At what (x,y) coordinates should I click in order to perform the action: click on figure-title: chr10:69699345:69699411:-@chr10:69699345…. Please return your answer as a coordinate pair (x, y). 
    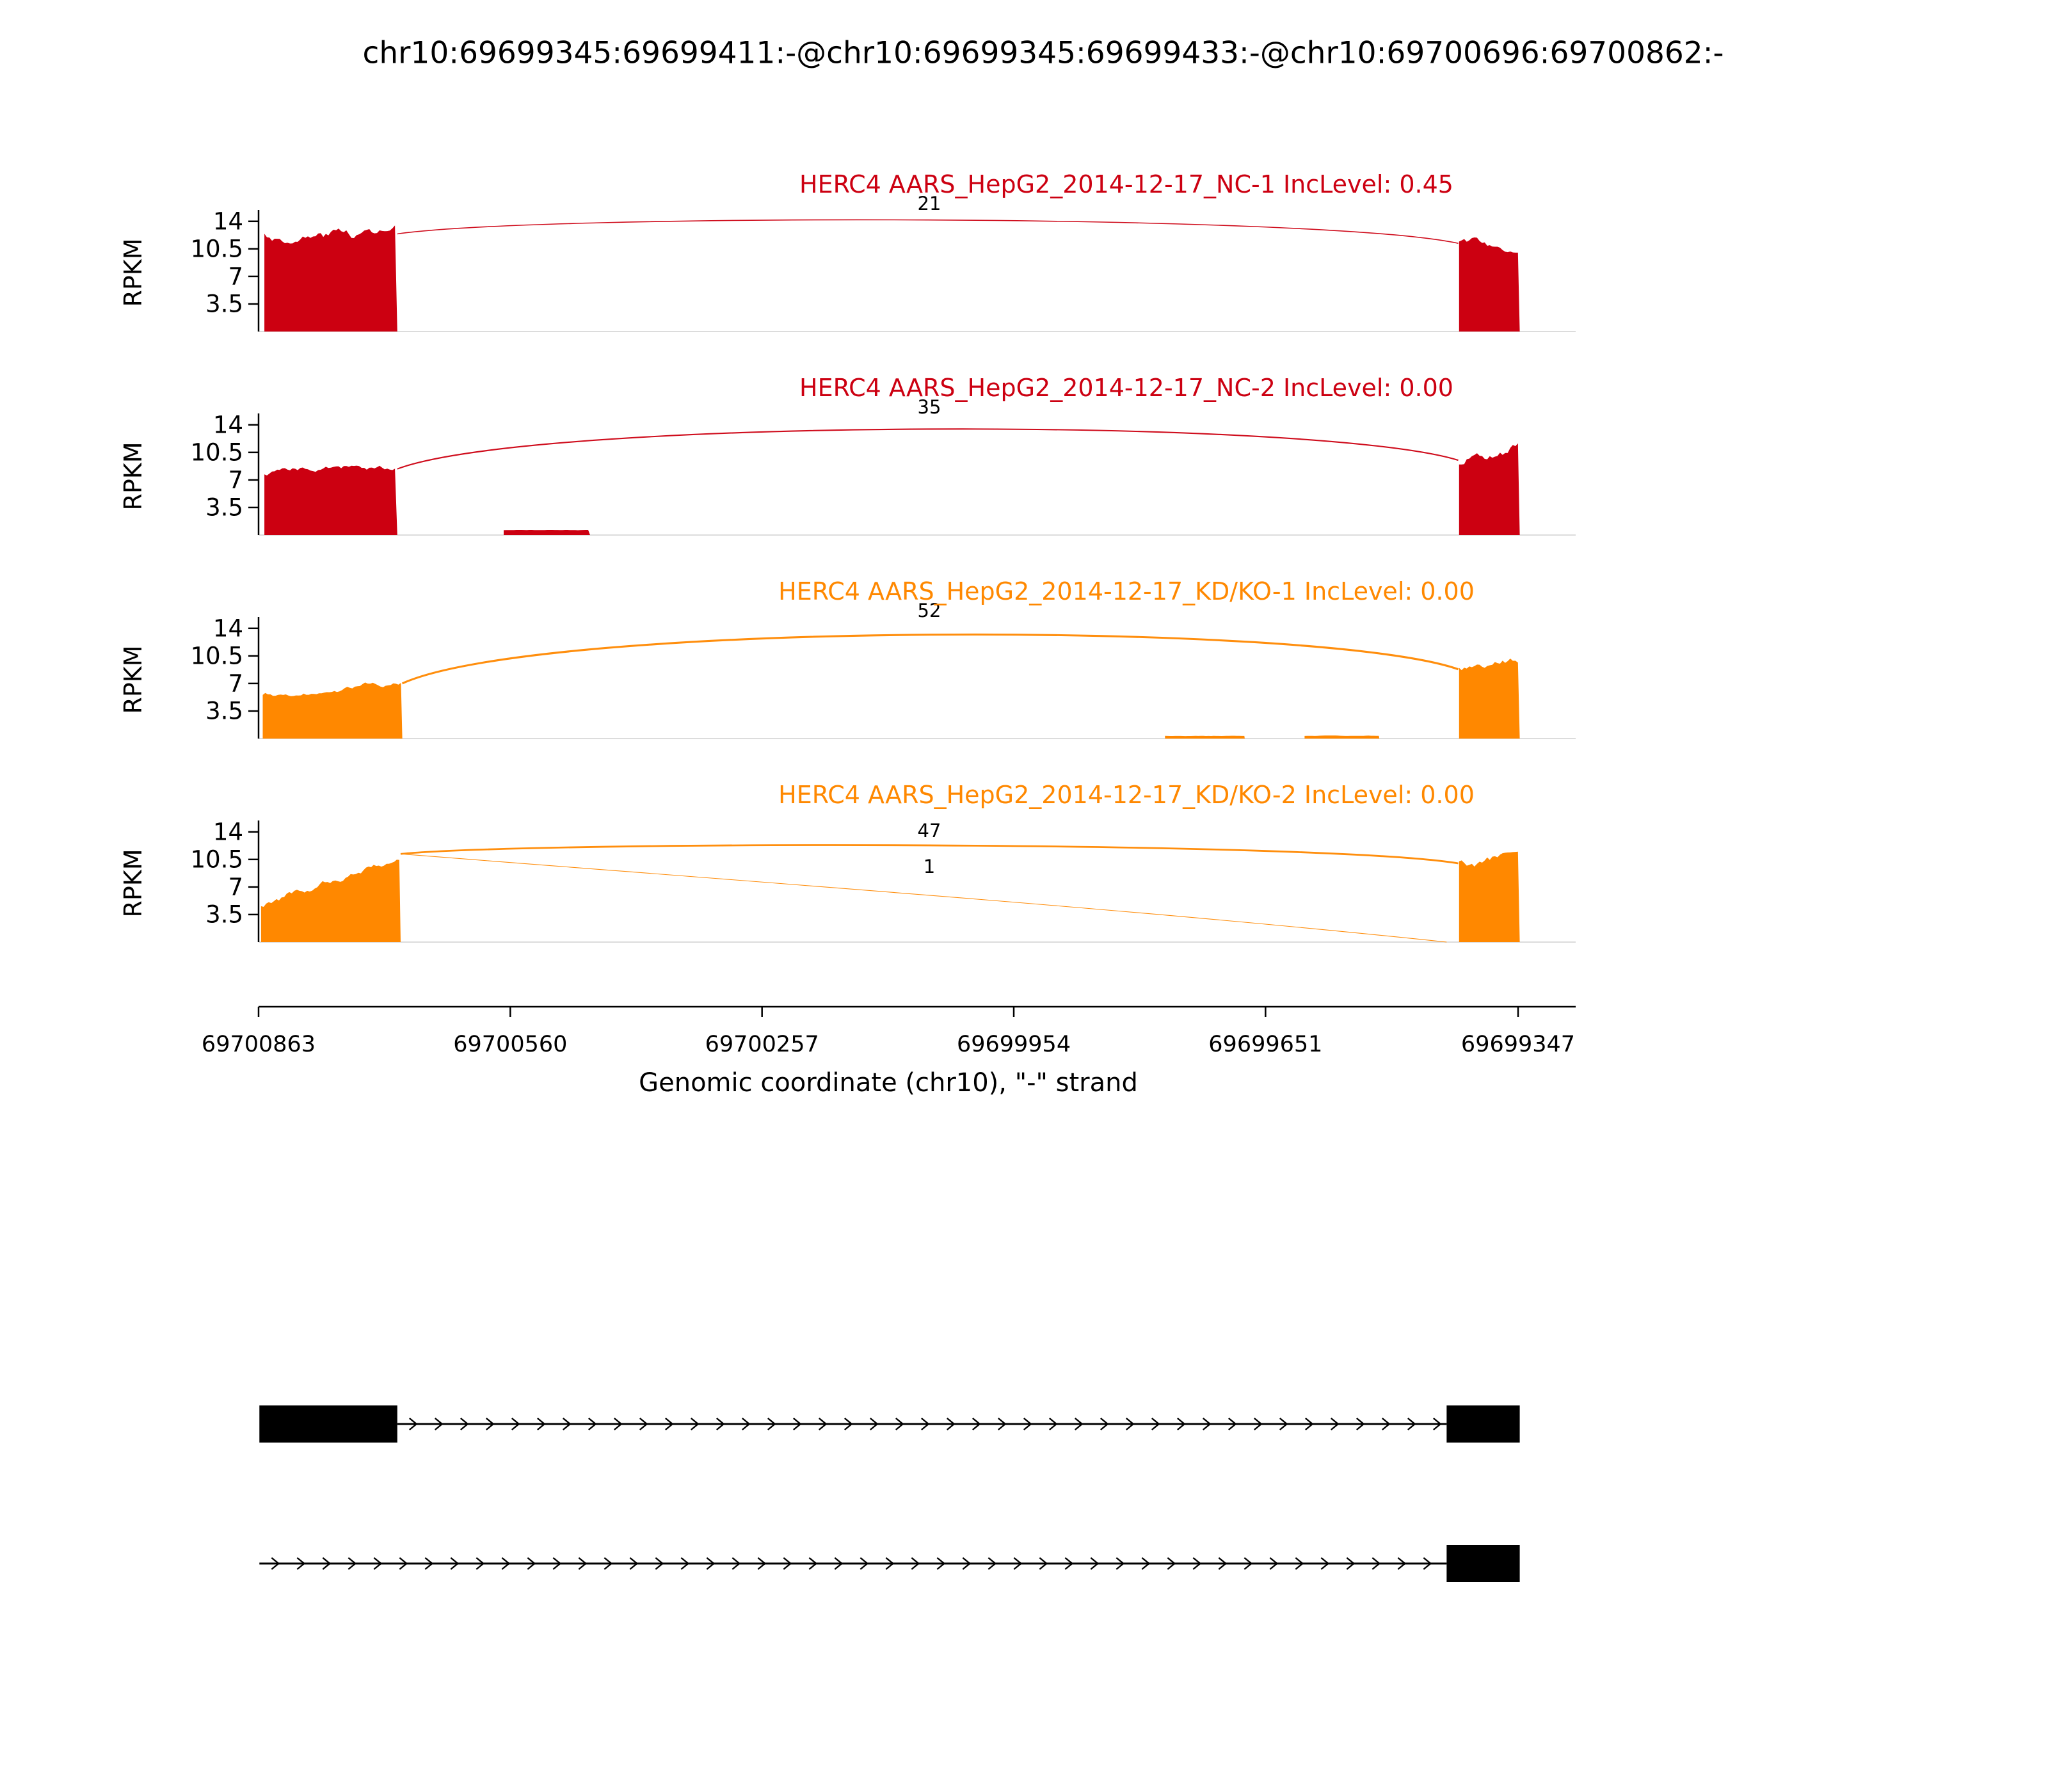
    Looking at the image, I should click on (1043, 53).